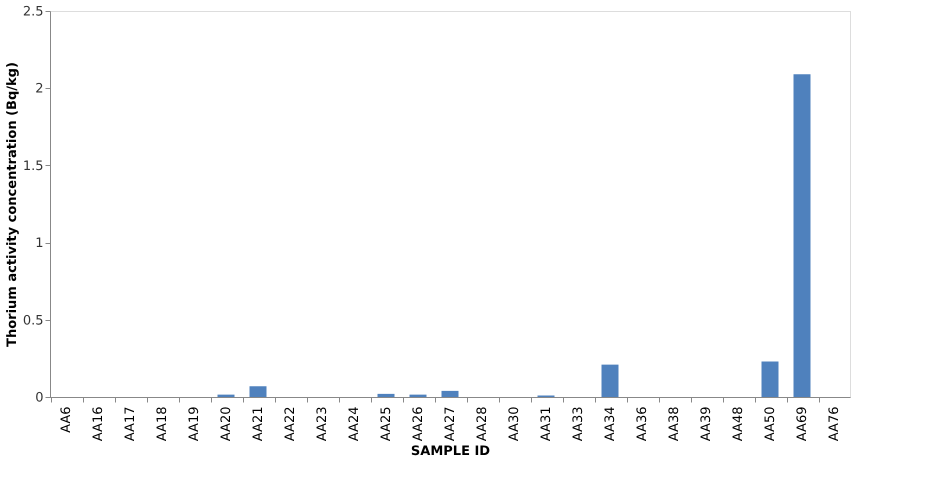 This screenshot has width=935, height=501. Describe the element at coordinates (674, 424) in the screenshot. I see `x-tick-label: AA38` at that location.